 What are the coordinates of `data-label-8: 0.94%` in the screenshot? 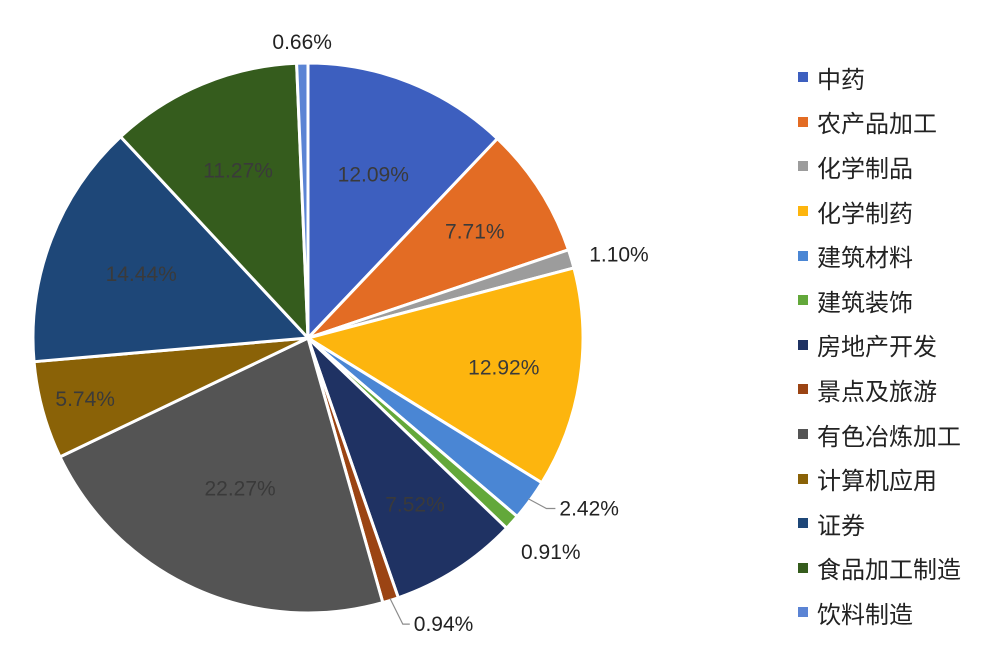 It's located at (444, 624).